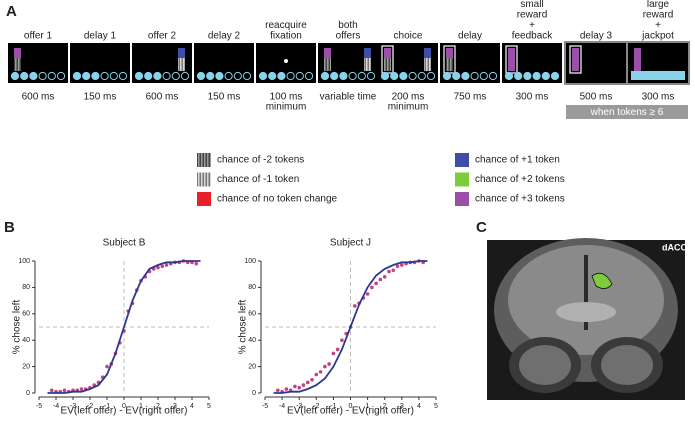 The width and height of the screenshot is (695, 424). What do you see at coordinates (286, 61) in the screenshot?
I see `fixation-point` at bounding box center [286, 61].